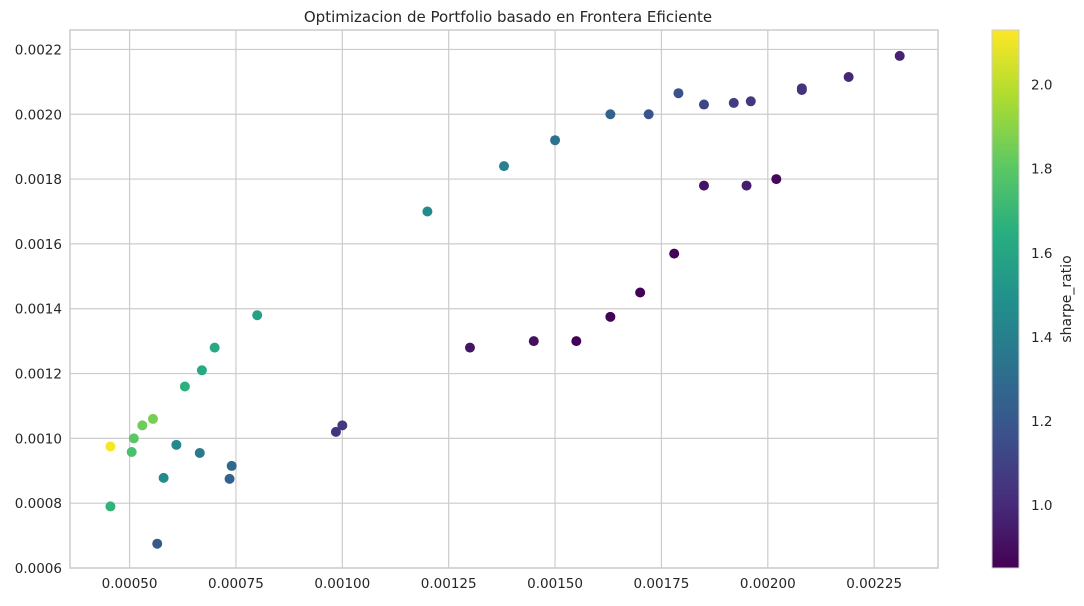 This screenshot has width=1084, height=606. Describe the element at coordinates (1041, 422) in the screenshot. I see `colorbar-tick-label: 1.2` at that location.